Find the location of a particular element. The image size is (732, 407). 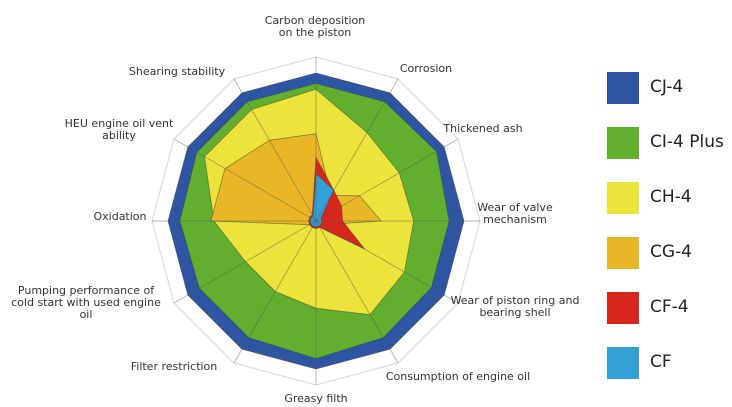

legend-label-cg-4: CG-4 is located at coordinates (671, 252).